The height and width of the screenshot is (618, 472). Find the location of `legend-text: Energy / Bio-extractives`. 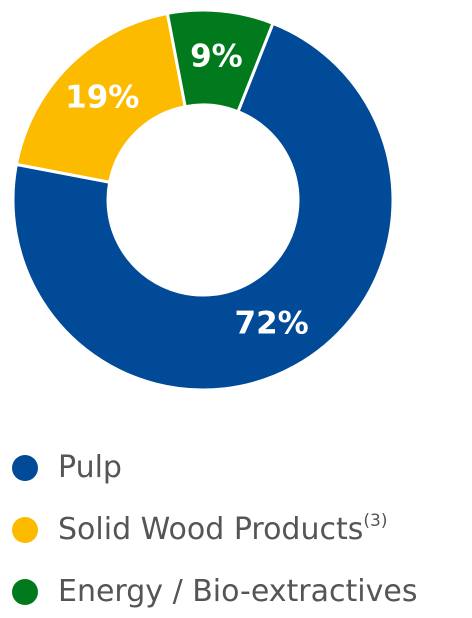

legend-text: Energy / Bio-extractives is located at coordinates (237, 591).